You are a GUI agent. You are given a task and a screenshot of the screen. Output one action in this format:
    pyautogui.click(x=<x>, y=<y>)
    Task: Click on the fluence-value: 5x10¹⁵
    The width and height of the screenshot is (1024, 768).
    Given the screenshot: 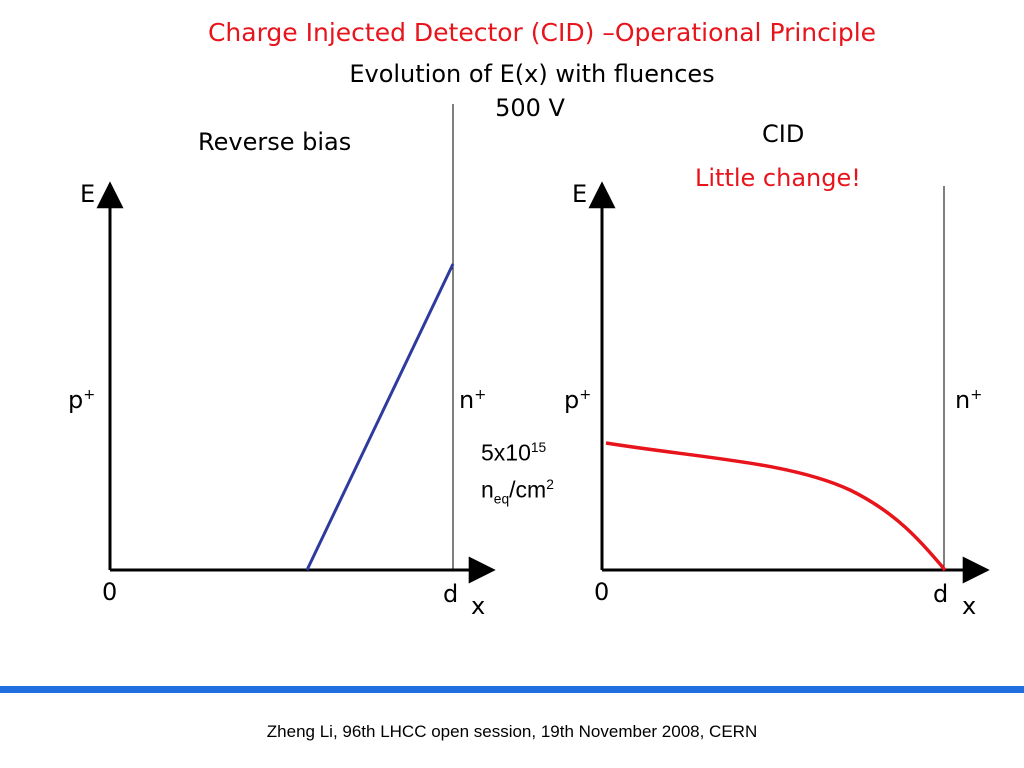 What is the action you would take?
    pyautogui.click(x=514, y=452)
    